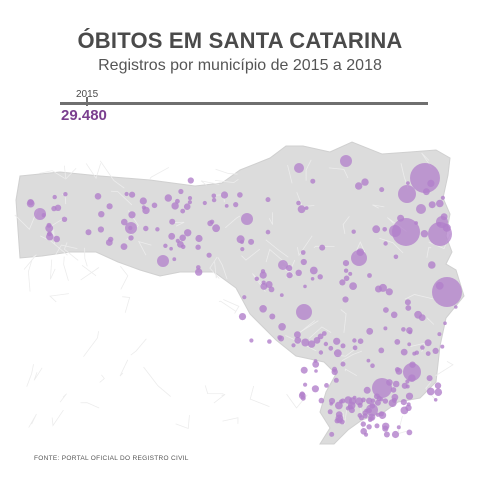 The height and width of the screenshot is (480, 480). I want to click on timeline-handle, so click(87, 101).